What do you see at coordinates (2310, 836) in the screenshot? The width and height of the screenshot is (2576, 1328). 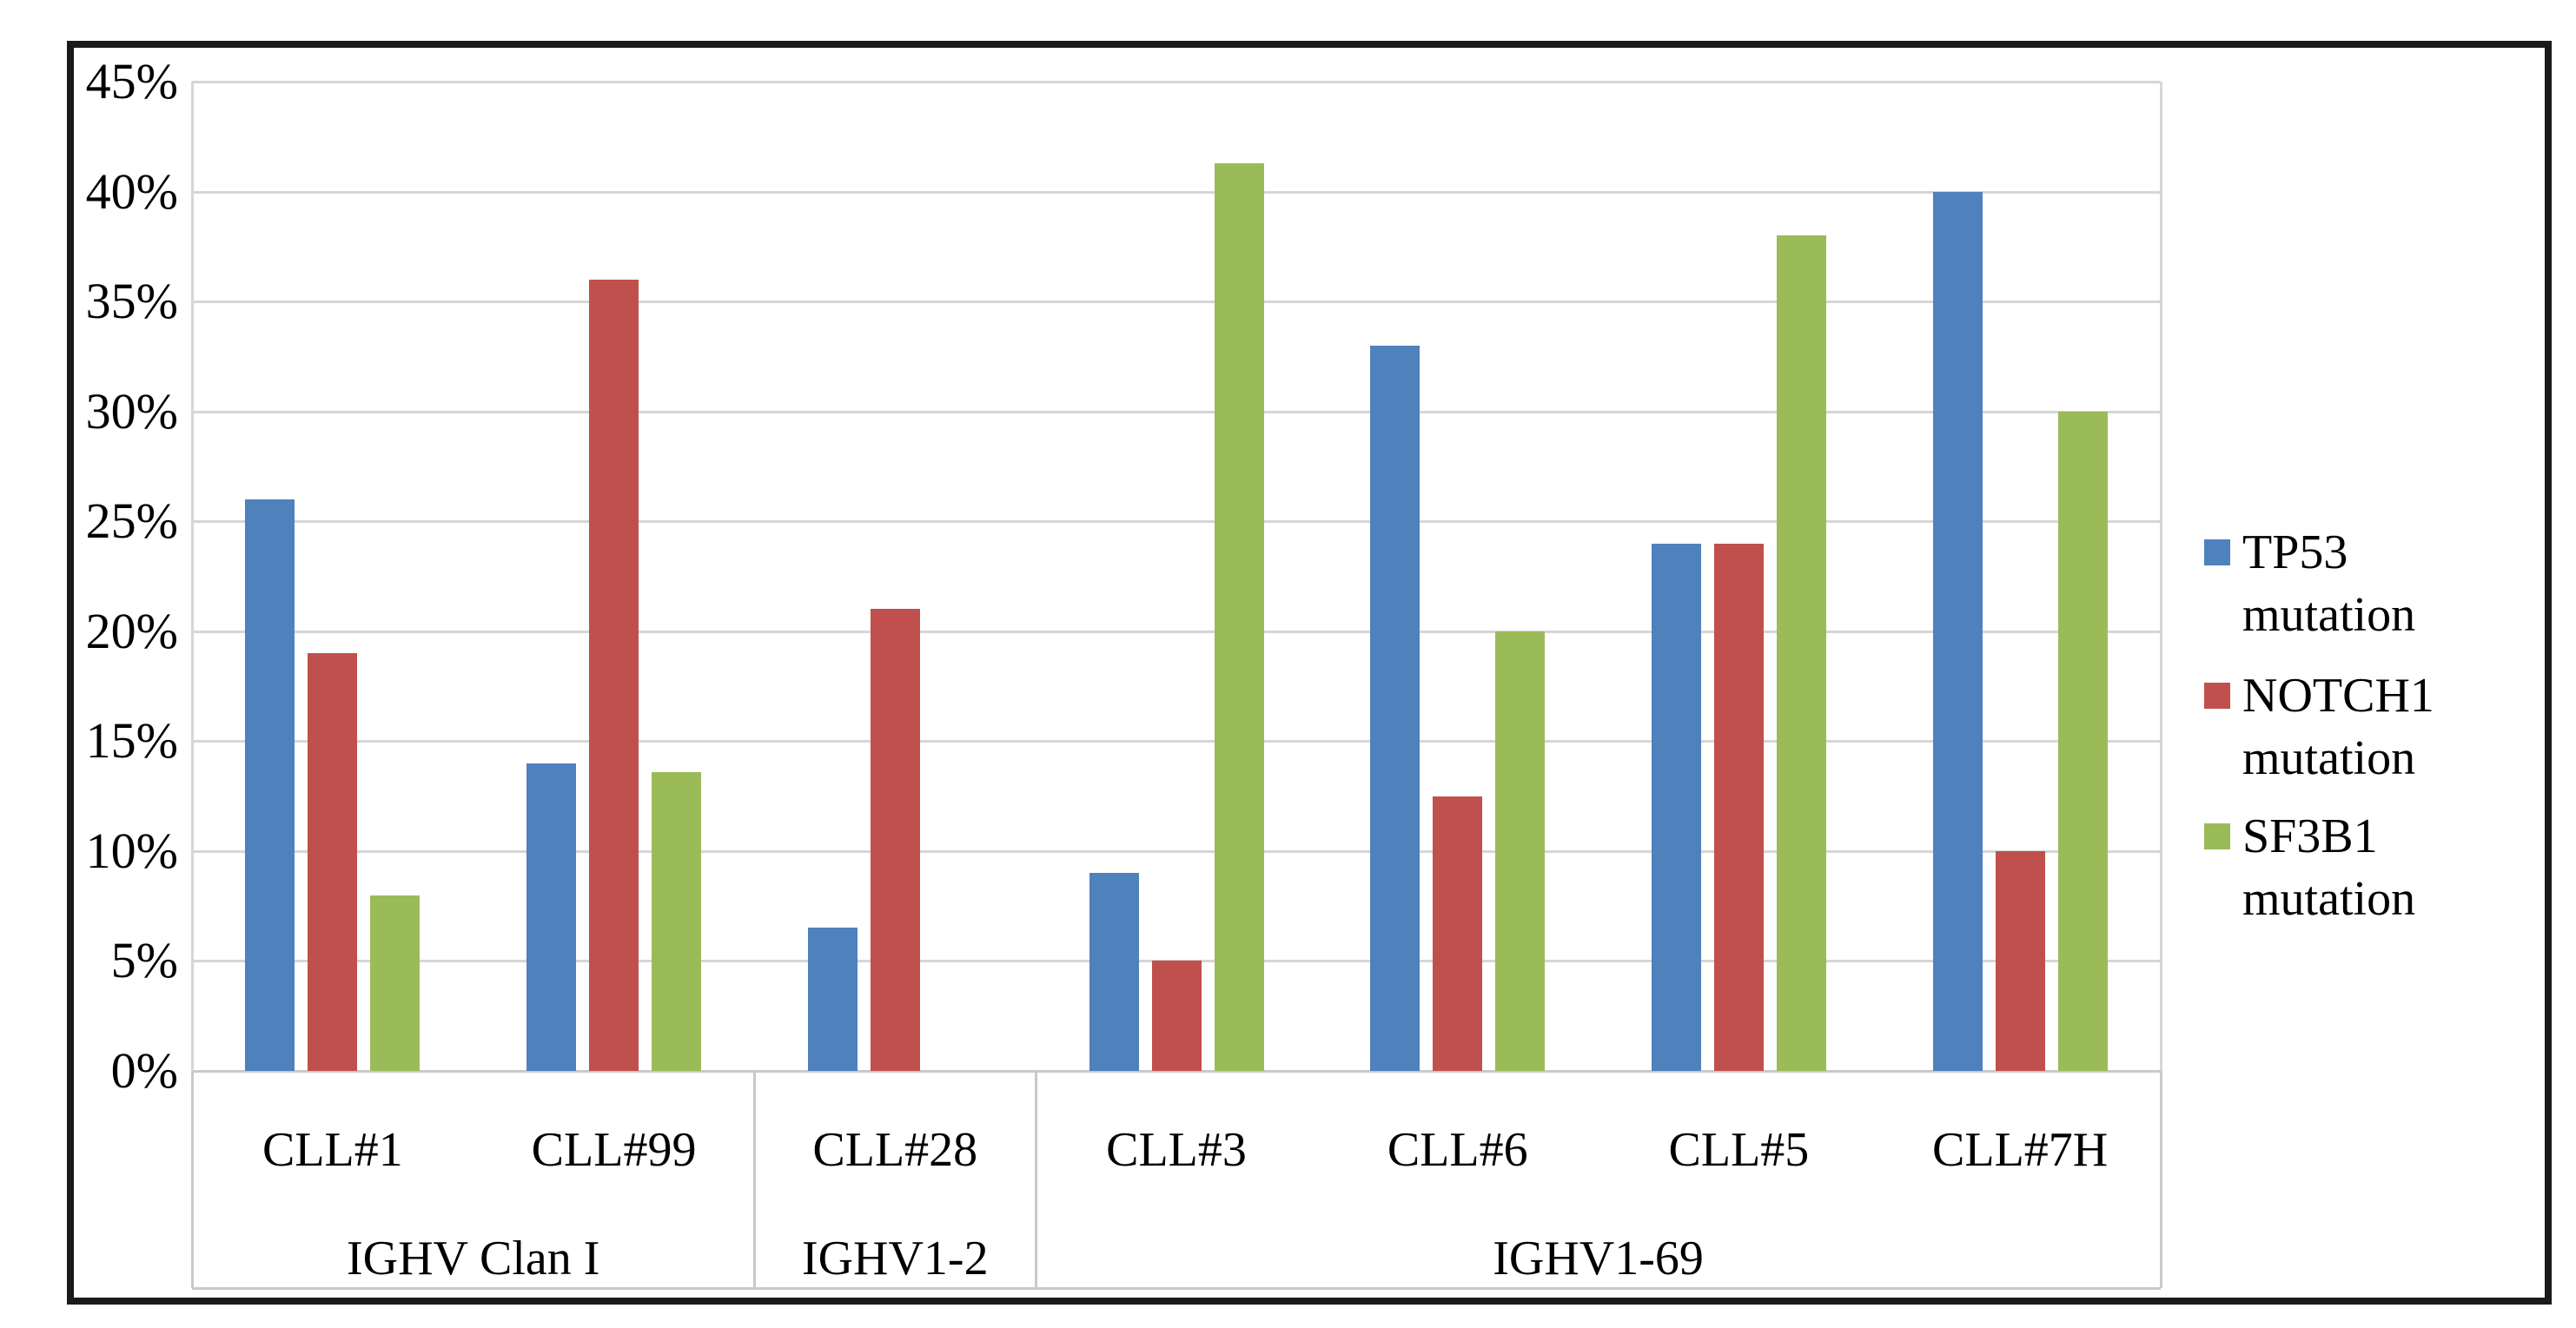 I see `legend-label-line: SF3B1` at bounding box center [2310, 836].